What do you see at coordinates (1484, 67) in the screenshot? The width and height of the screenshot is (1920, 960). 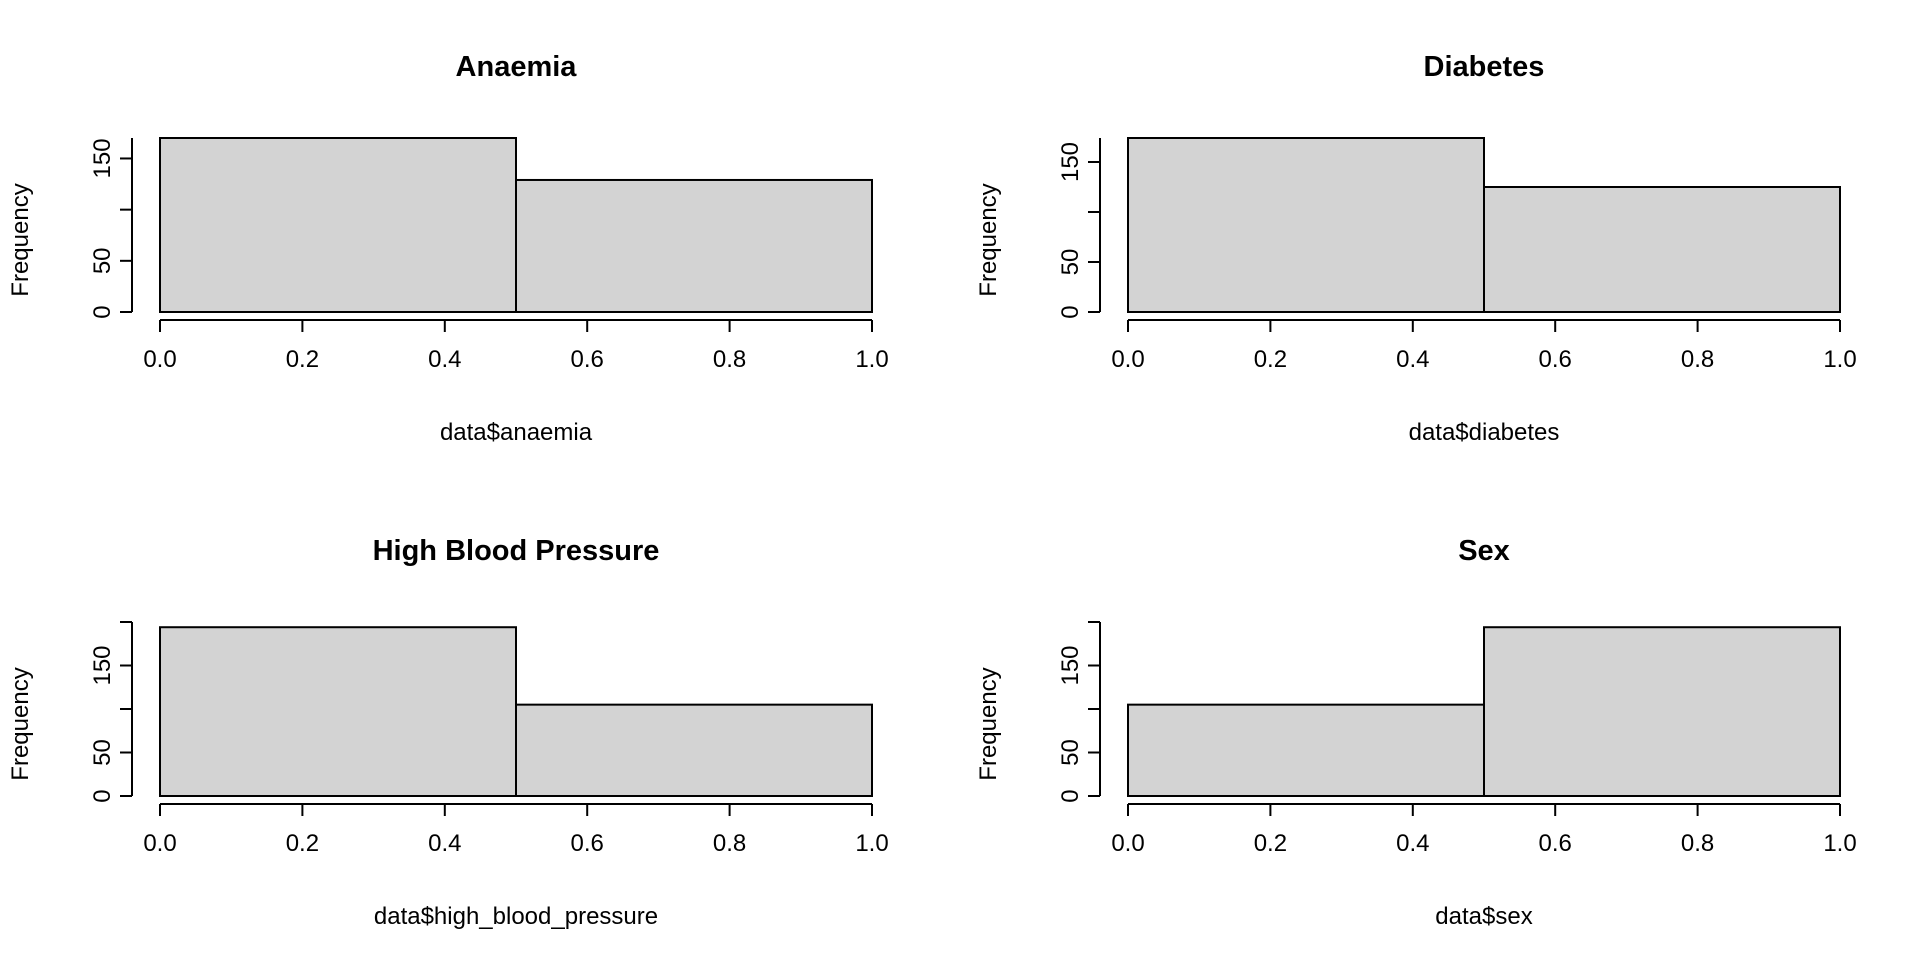 I see `chart-title: Diabetes` at bounding box center [1484, 67].